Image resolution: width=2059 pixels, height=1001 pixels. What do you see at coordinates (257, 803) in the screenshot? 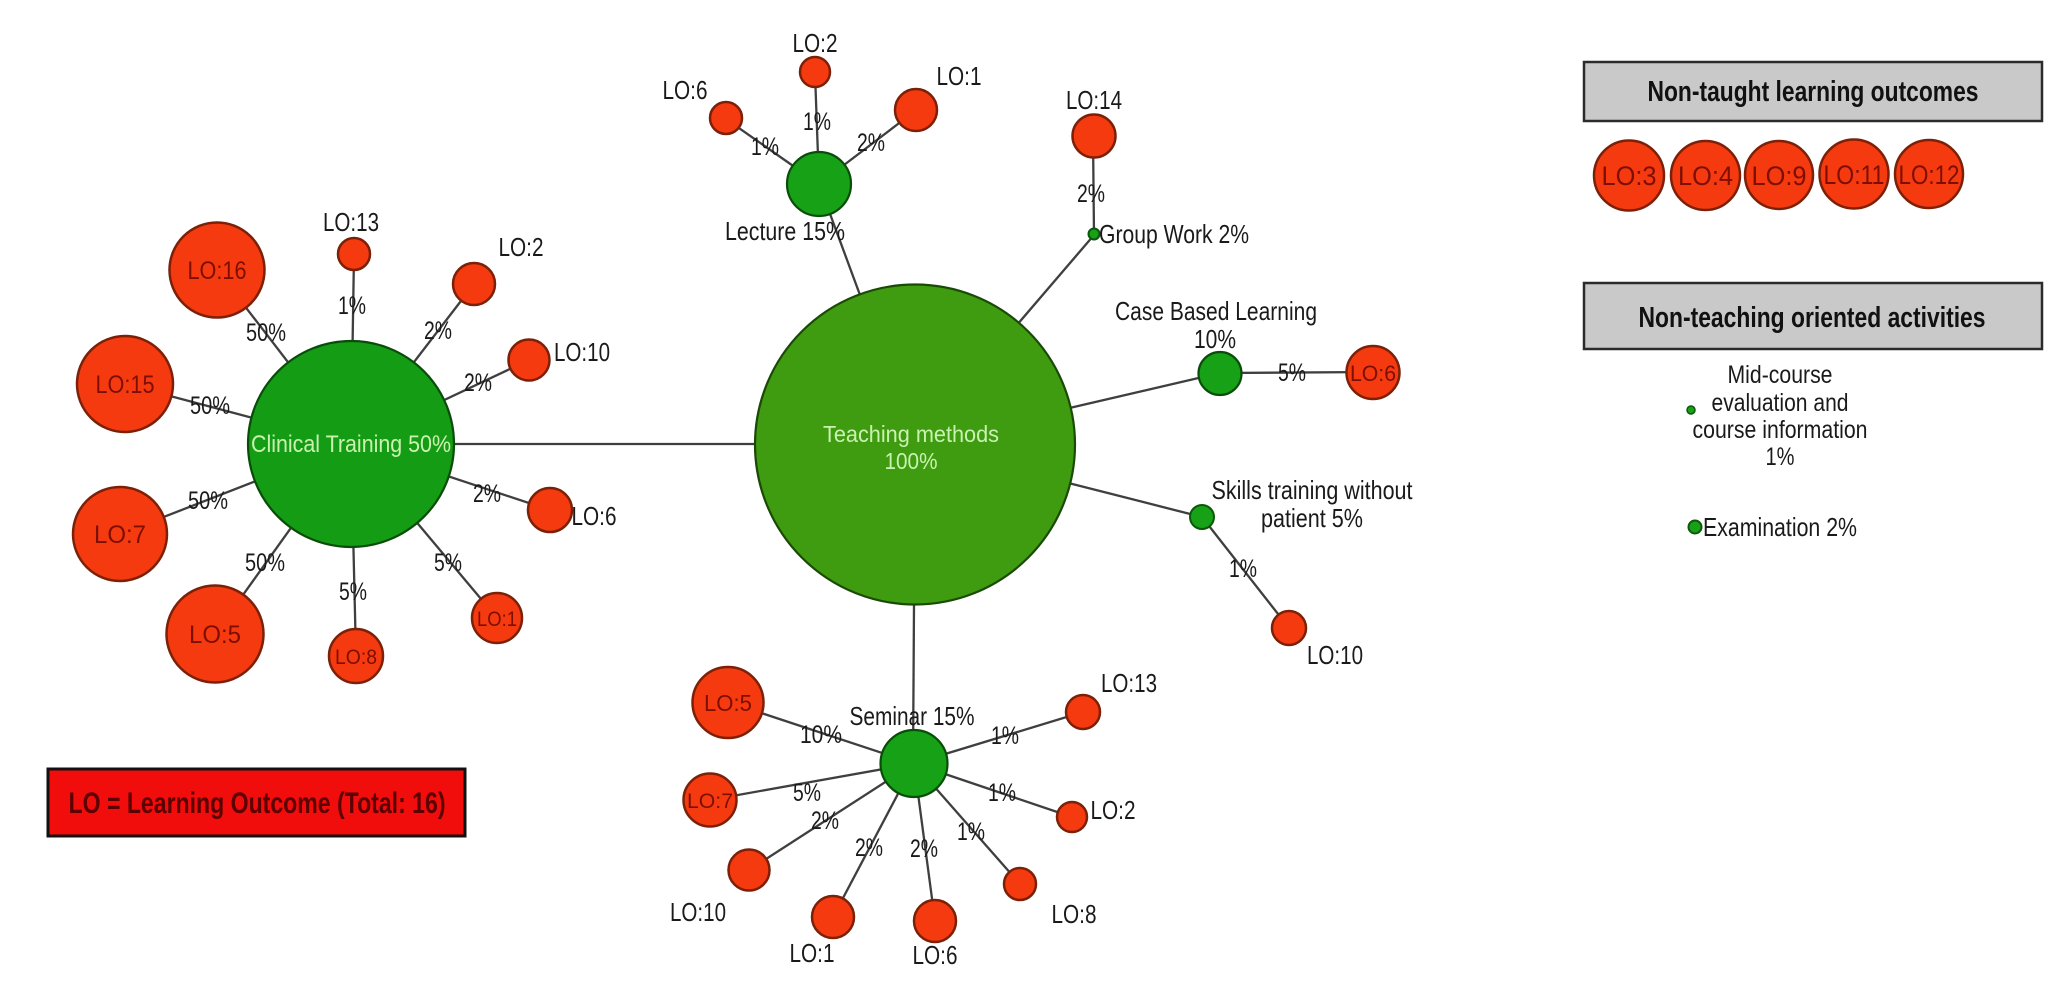
I see `svg-text:LO = Learning Outcome (Total:: LO = Learning Outcome (Total: 16)` at bounding box center [257, 803].